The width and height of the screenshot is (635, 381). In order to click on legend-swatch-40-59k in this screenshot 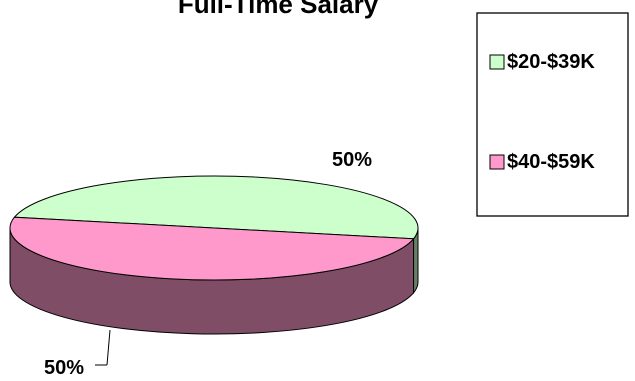, I will do `click(497, 162)`.